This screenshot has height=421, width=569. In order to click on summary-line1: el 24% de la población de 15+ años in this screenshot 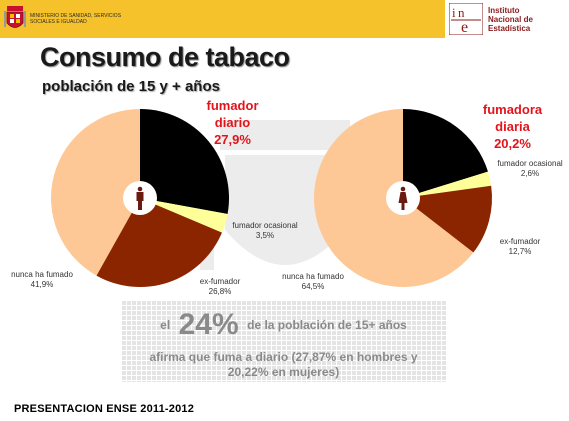, I will do `click(283, 325)`.